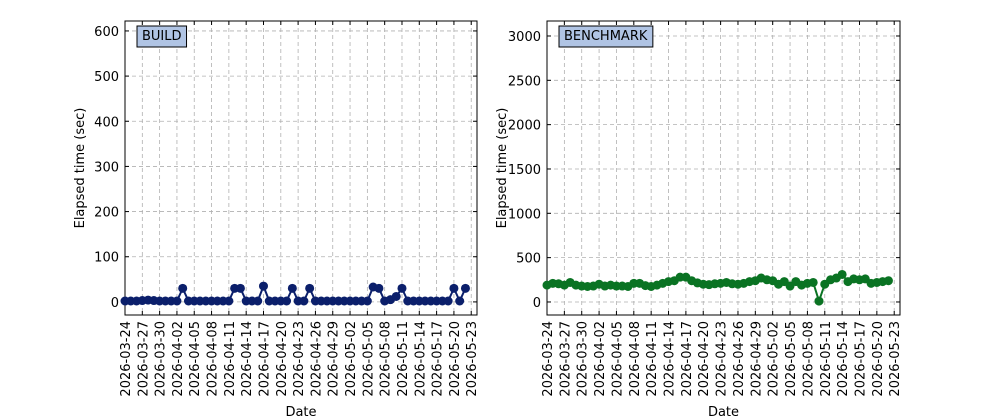 This screenshot has height=420, width=1000. What do you see at coordinates (106, 122) in the screenshot?
I see `y-tick-label: 400` at bounding box center [106, 122].